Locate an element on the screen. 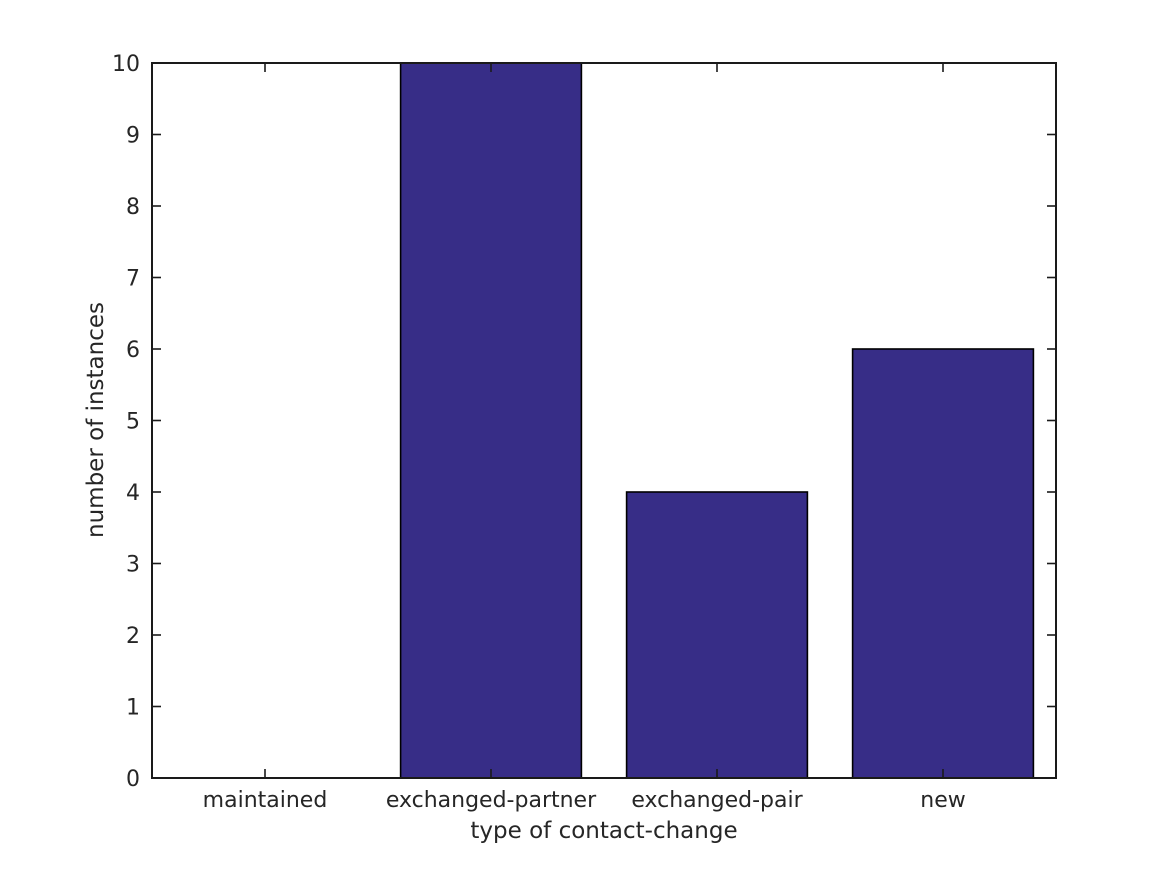  x-axis-label: type of contact-change is located at coordinates (603, 831).